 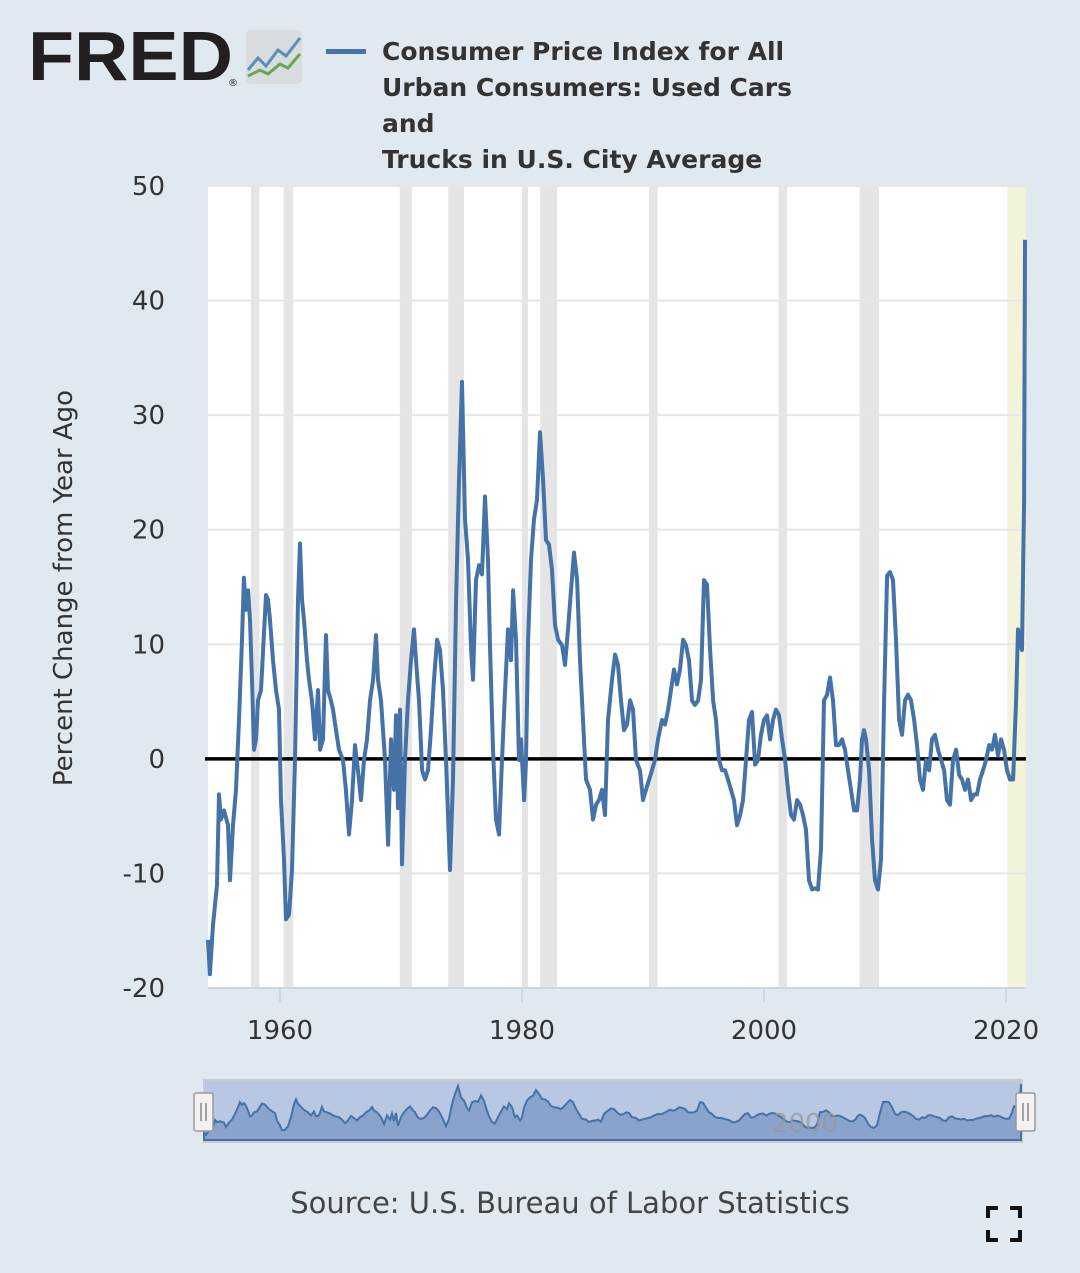 I want to click on x-tick-label: 1960, so click(x=280, y=1031).